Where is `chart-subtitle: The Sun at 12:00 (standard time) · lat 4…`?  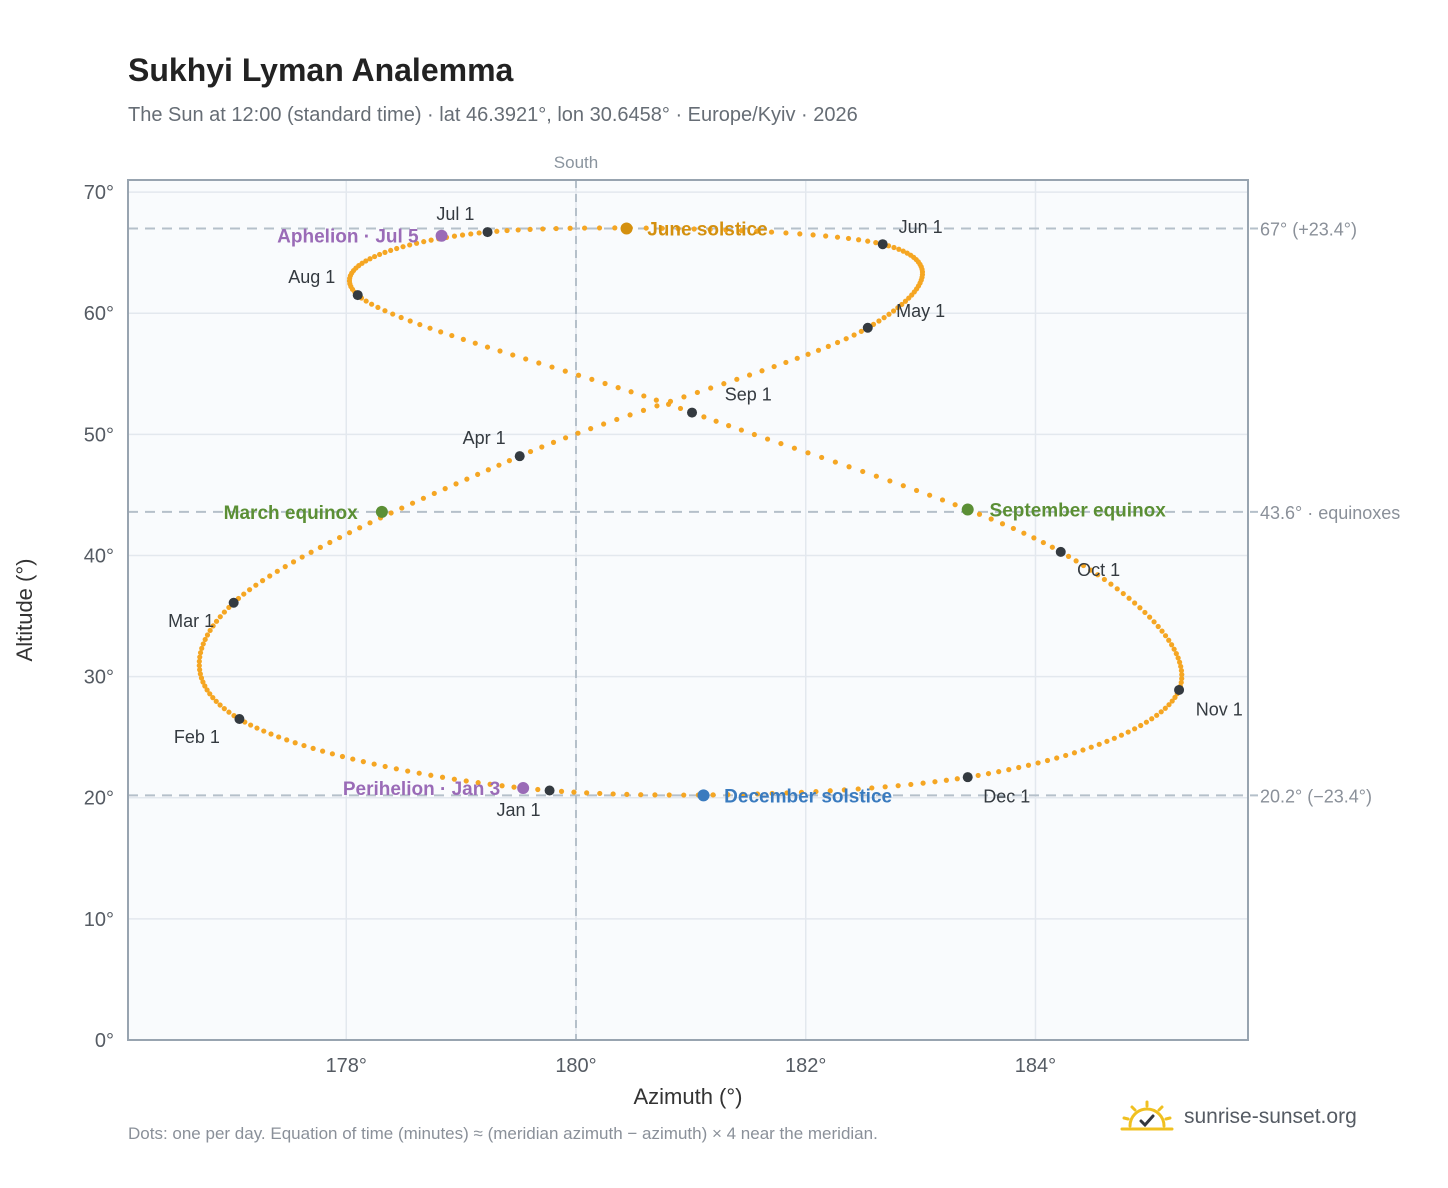 chart-subtitle: The Sun at 12:00 (standard time) · lat 4… is located at coordinates (493, 115).